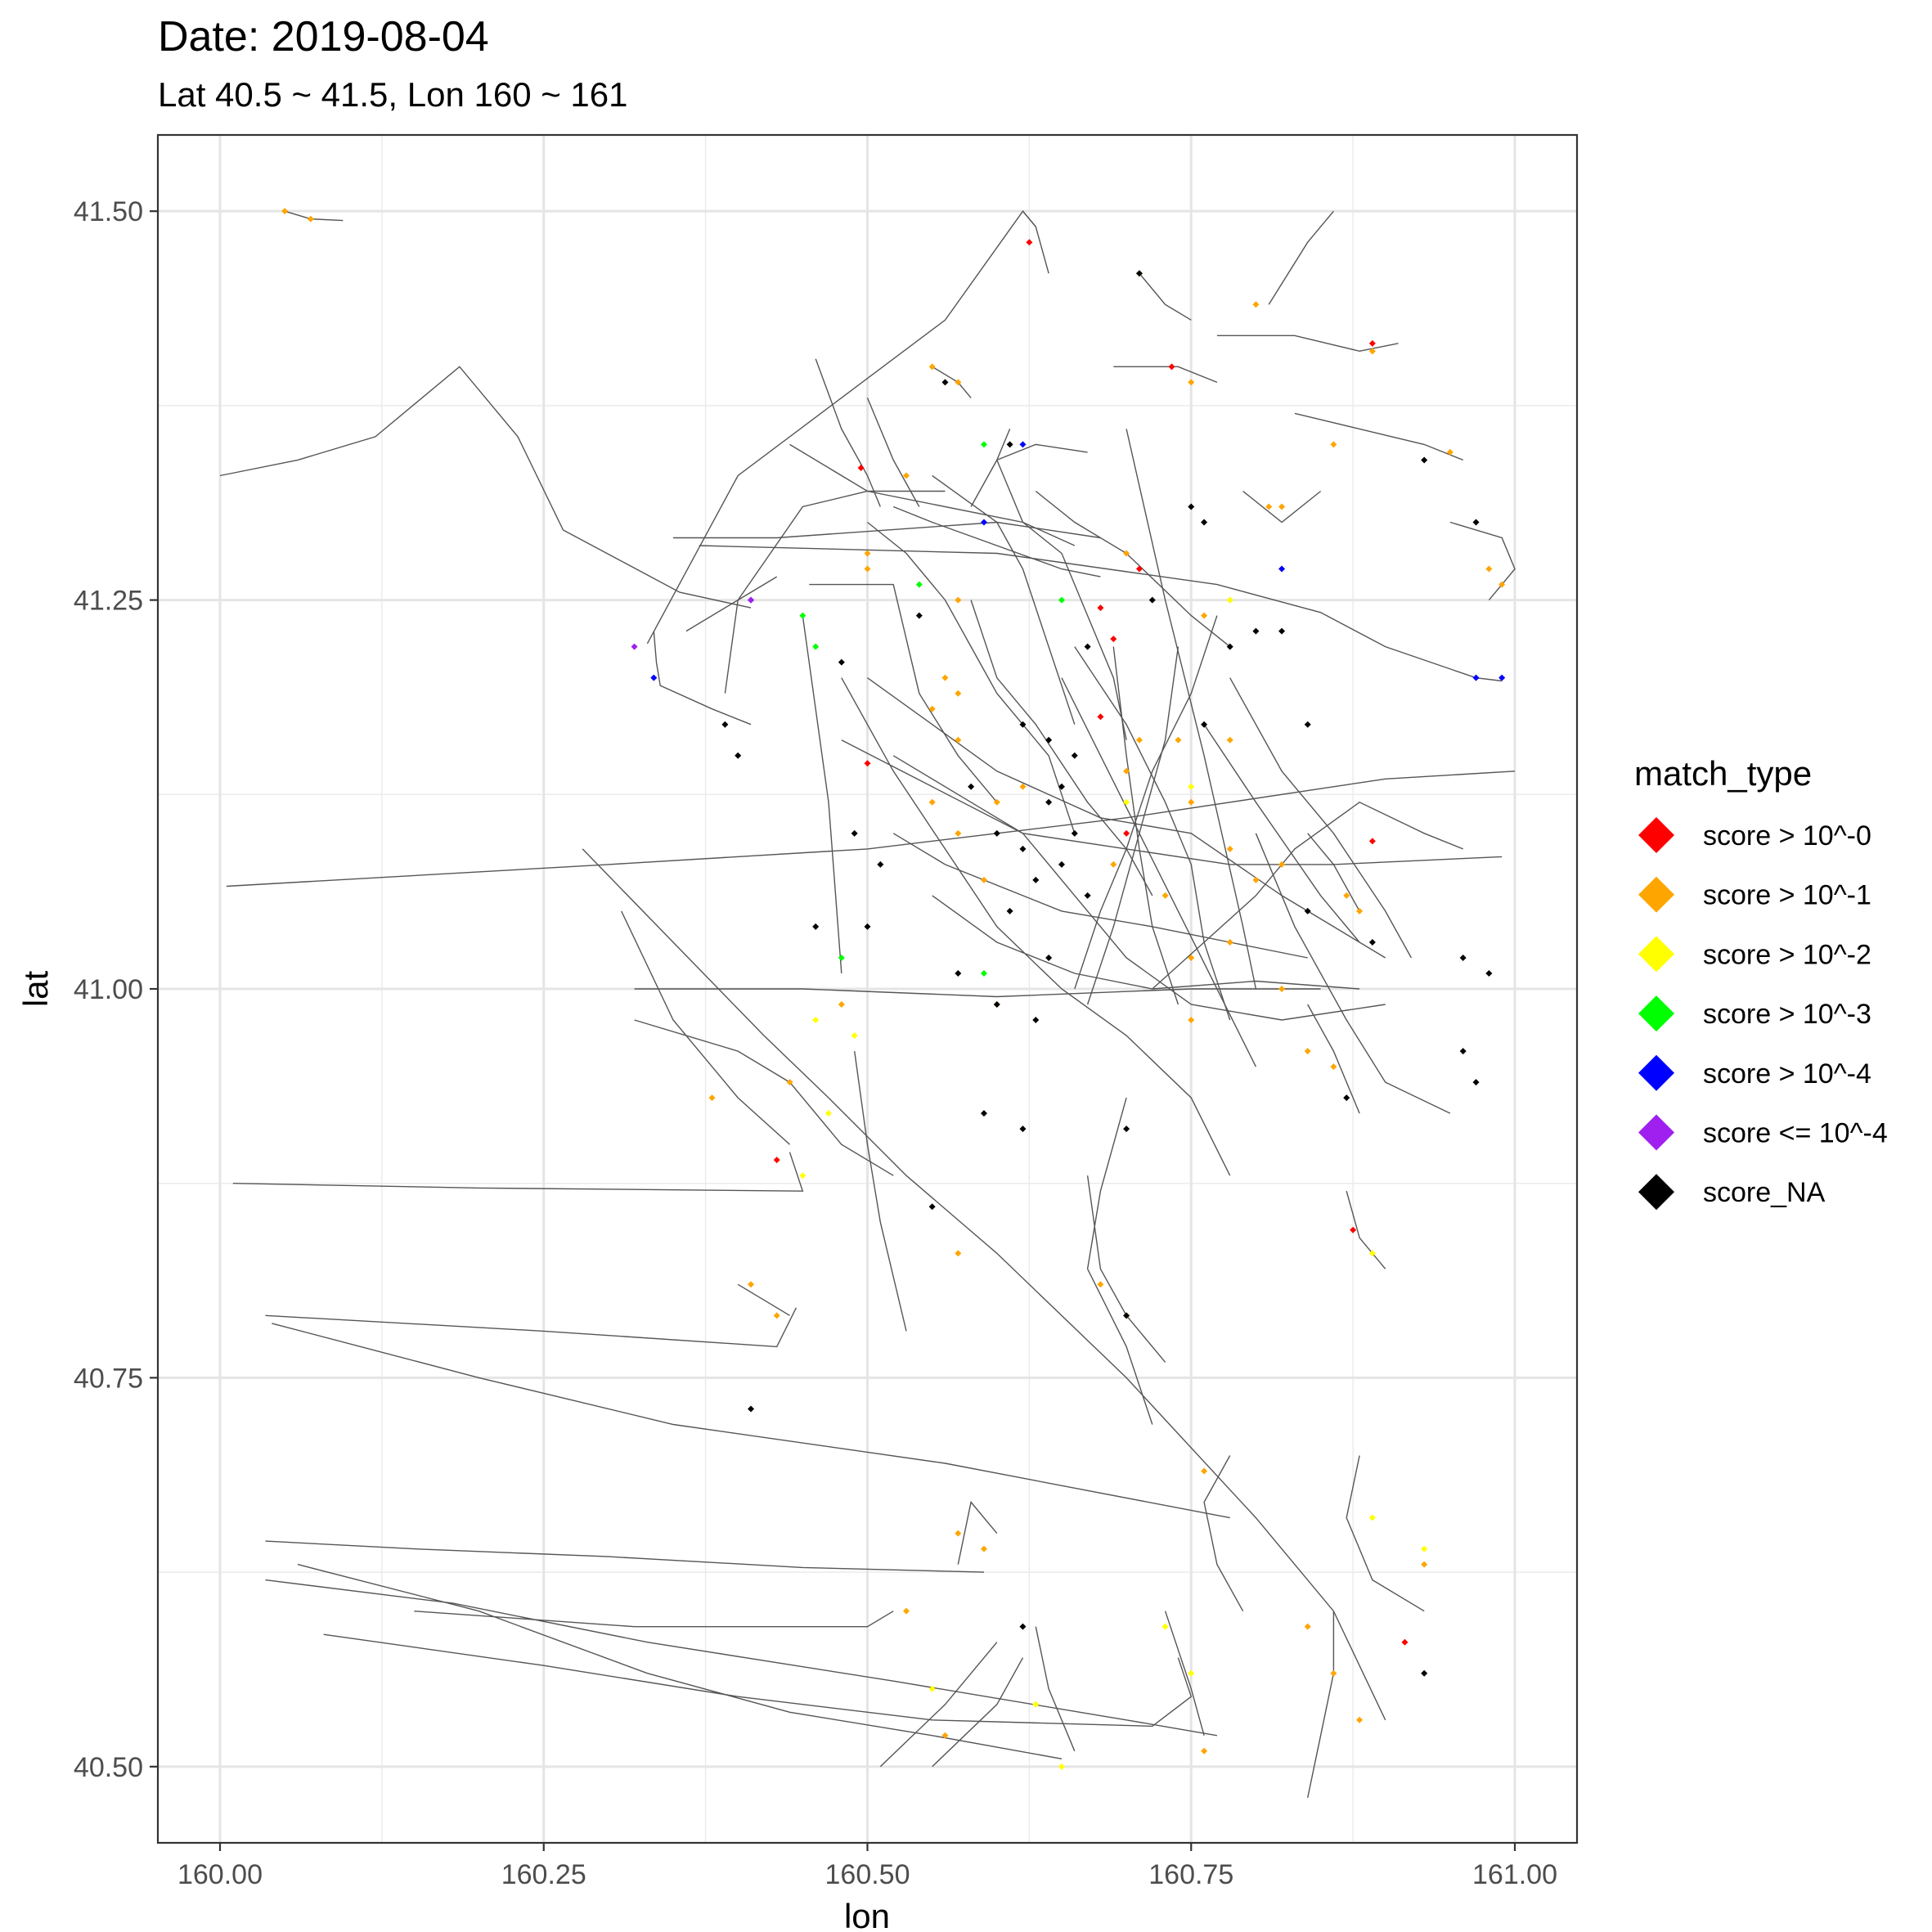  What do you see at coordinates (1787, 954) in the screenshot?
I see `legend-label-2: score > 10^-2` at bounding box center [1787, 954].